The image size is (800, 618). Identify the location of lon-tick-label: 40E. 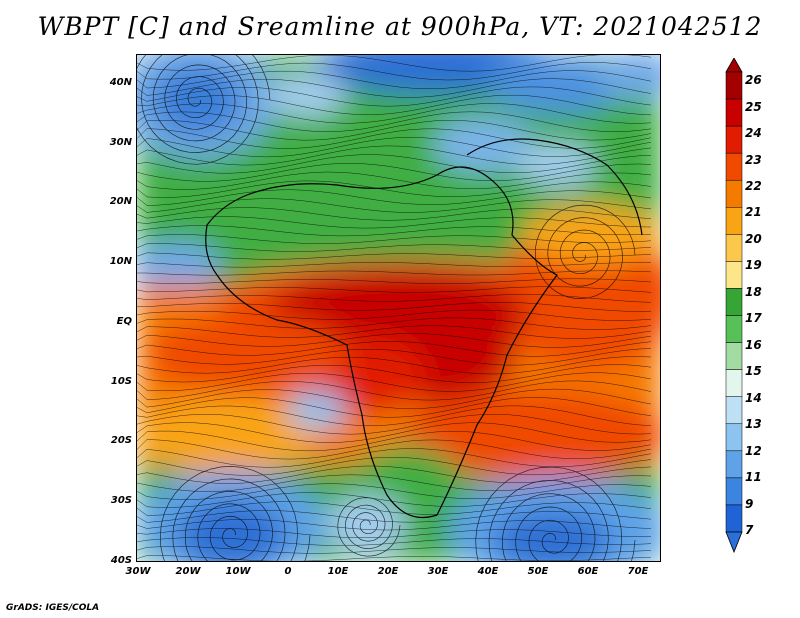
(488, 571).